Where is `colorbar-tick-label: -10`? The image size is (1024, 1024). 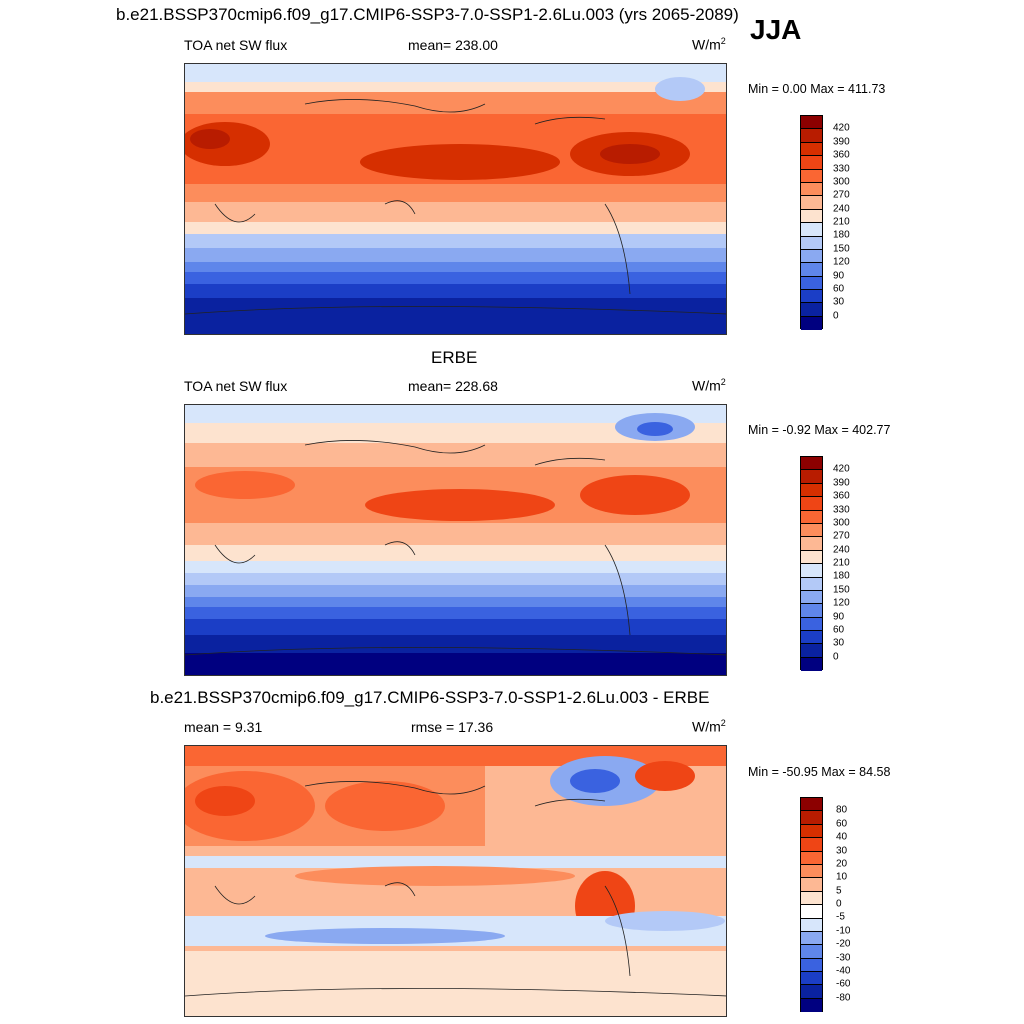 colorbar-tick-label: -10 is located at coordinates (843, 931).